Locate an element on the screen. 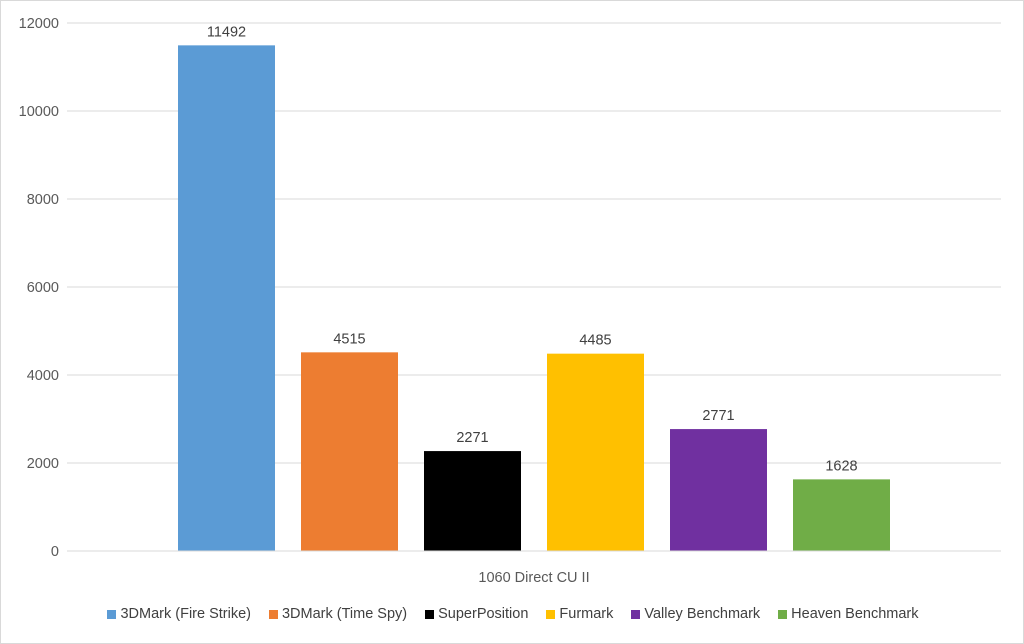  y-tick-label: 0 is located at coordinates (55, 552).